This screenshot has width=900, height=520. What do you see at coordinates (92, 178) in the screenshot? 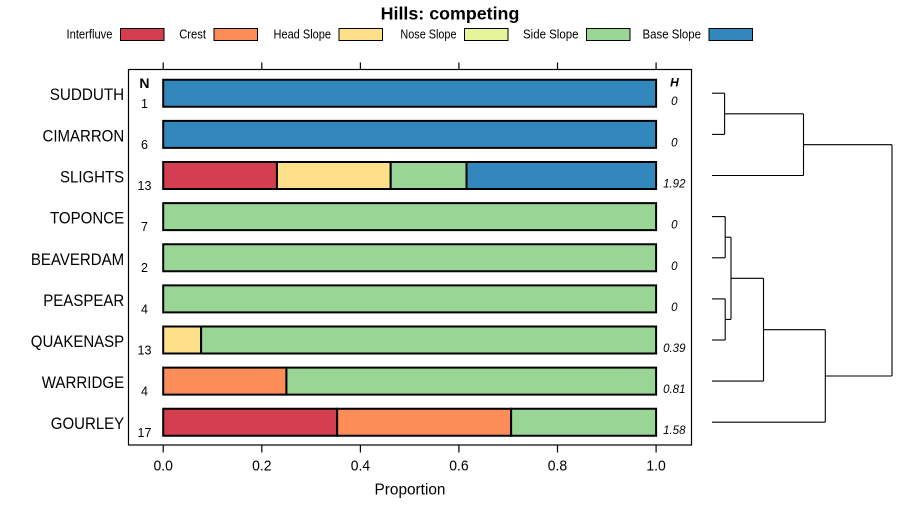
I see `svg-text: SLIGHTS` at bounding box center [92, 178].